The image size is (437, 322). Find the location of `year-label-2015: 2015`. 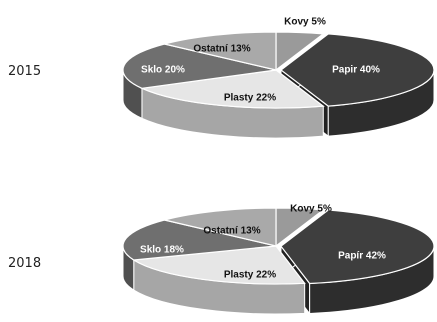

year-label-2015: 2015 is located at coordinates (25, 71).